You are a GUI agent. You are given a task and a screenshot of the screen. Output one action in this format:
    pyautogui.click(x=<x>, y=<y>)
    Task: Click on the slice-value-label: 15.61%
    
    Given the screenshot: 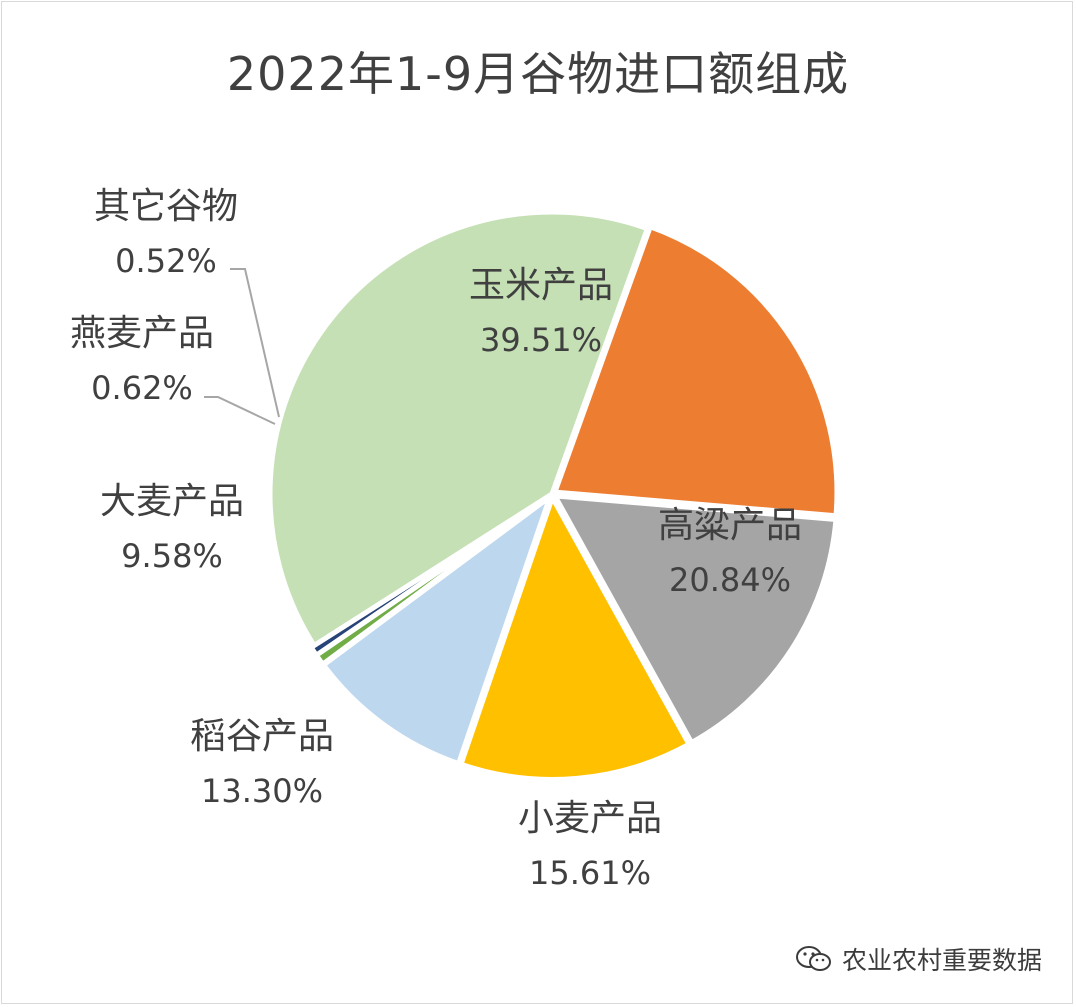 What is the action you would take?
    pyautogui.click(x=590, y=873)
    